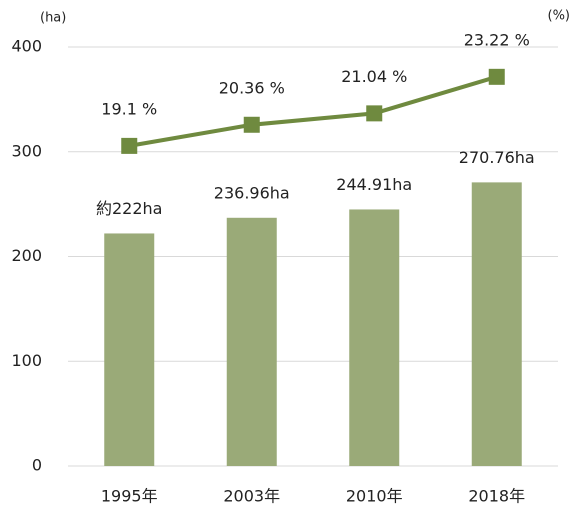 Image resolution: width=576 pixels, height=509 pixels. Describe the element at coordinates (129, 108) in the screenshot. I see `line-label: 19.1 %` at that location.